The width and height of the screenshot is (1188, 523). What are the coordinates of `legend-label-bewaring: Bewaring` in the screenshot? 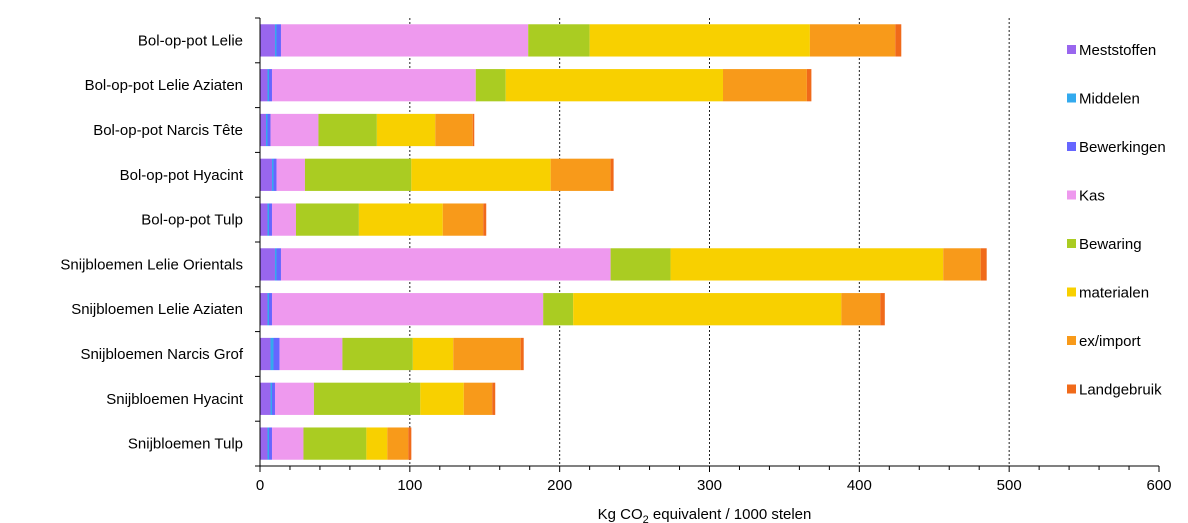 It's located at (1110, 244).